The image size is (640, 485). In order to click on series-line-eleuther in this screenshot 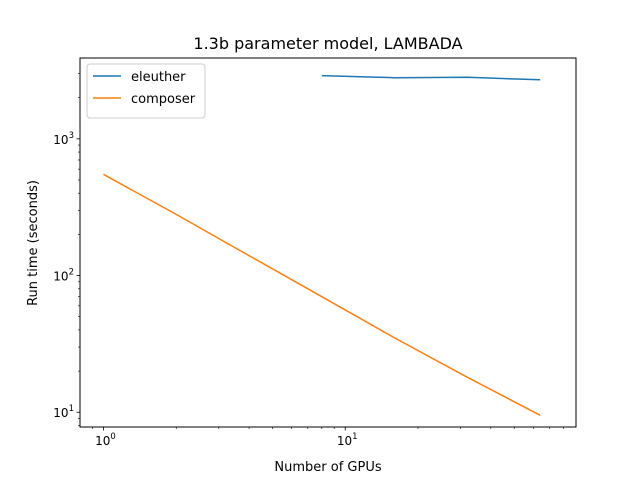, I will do `click(431, 77)`.